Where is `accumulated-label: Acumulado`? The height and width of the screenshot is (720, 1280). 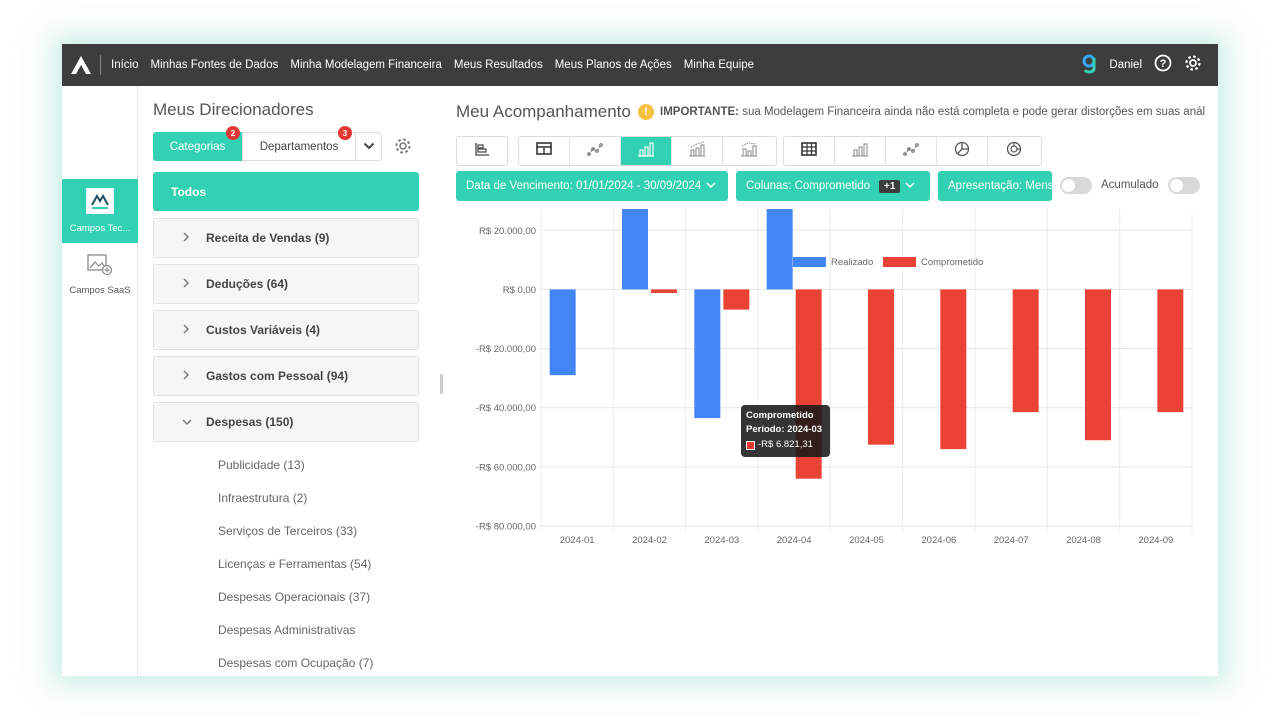
accumulated-label: Acumulado is located at coordinates (1130, 185).